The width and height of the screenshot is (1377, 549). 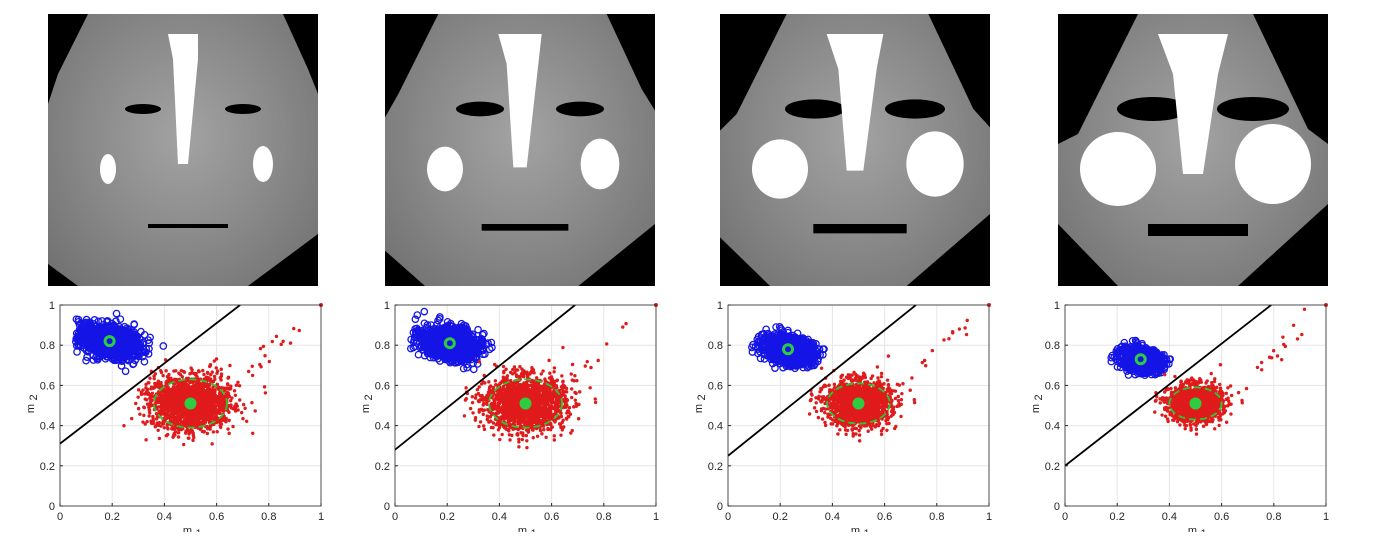 I want to click on axes-box, so click(x=190, y=405).